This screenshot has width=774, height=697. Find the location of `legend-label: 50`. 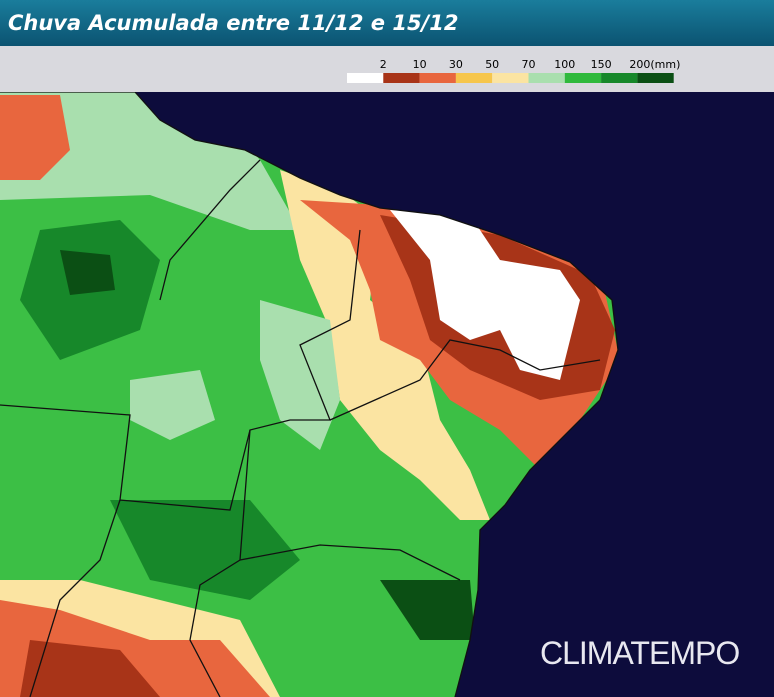

legend-label: 50 is located at coordinates (492, 64).